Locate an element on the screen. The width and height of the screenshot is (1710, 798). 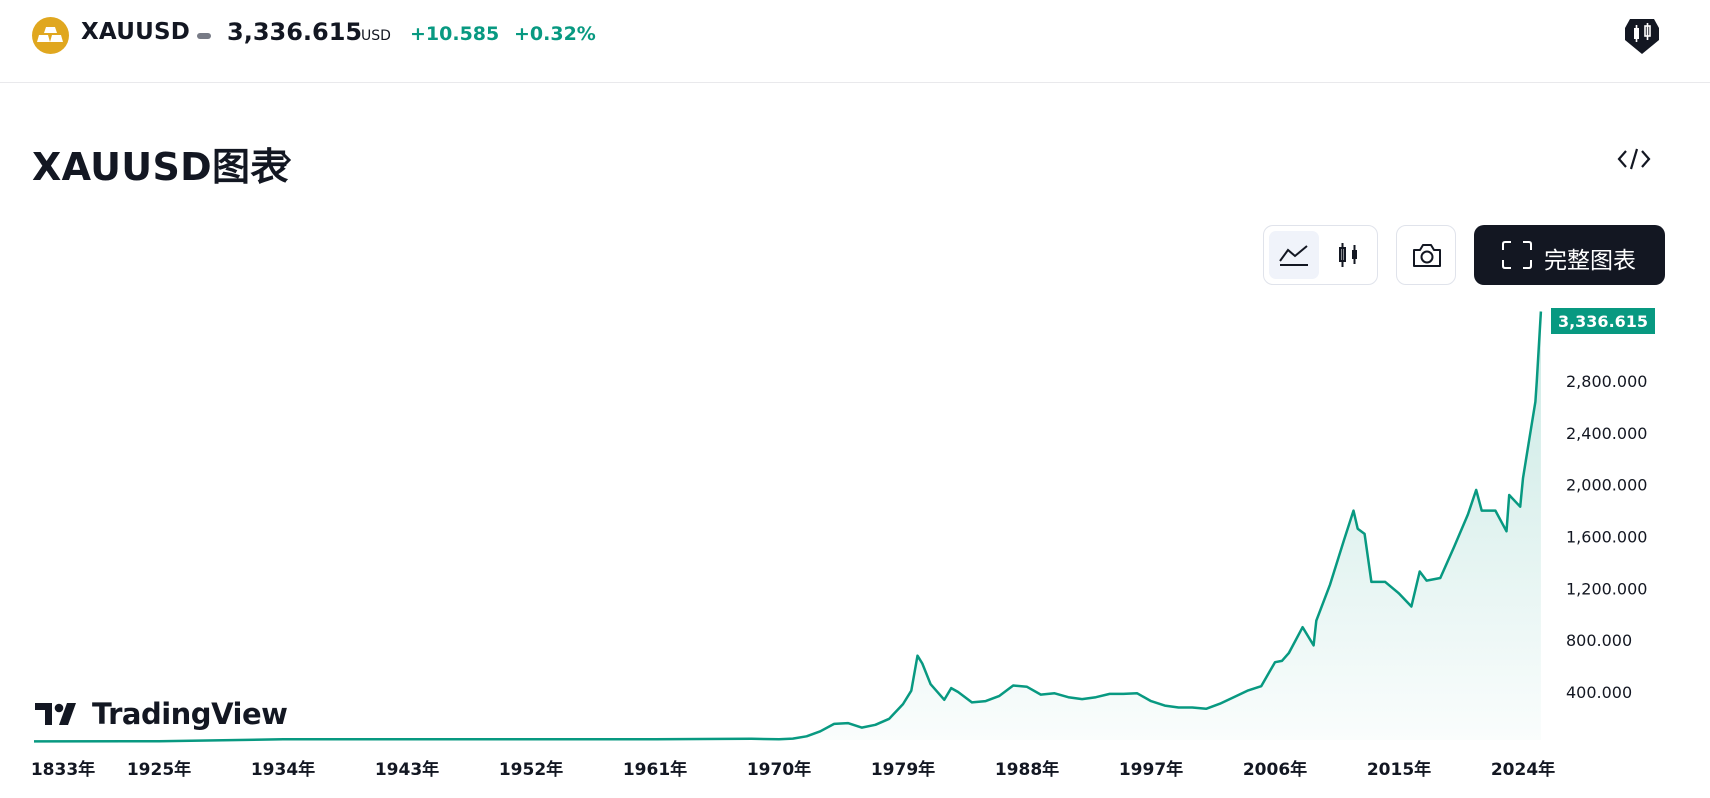
candlestick-icon is located at coordinates (1348, 255).